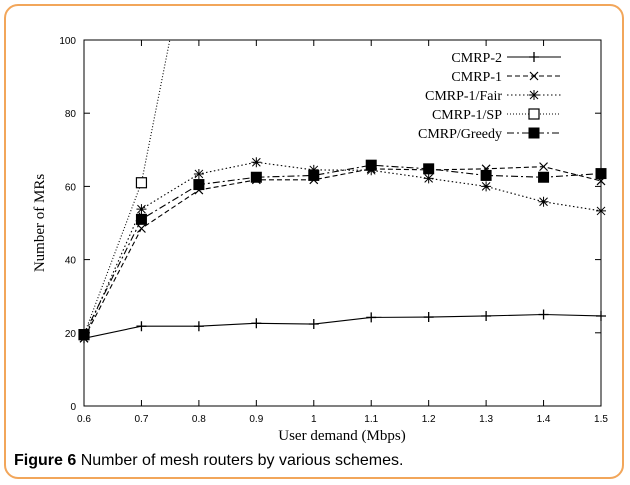 The width and height of the screenshot is (630, 485). I want to click on series-cmrp-1-sp-line, so click(127, 187).